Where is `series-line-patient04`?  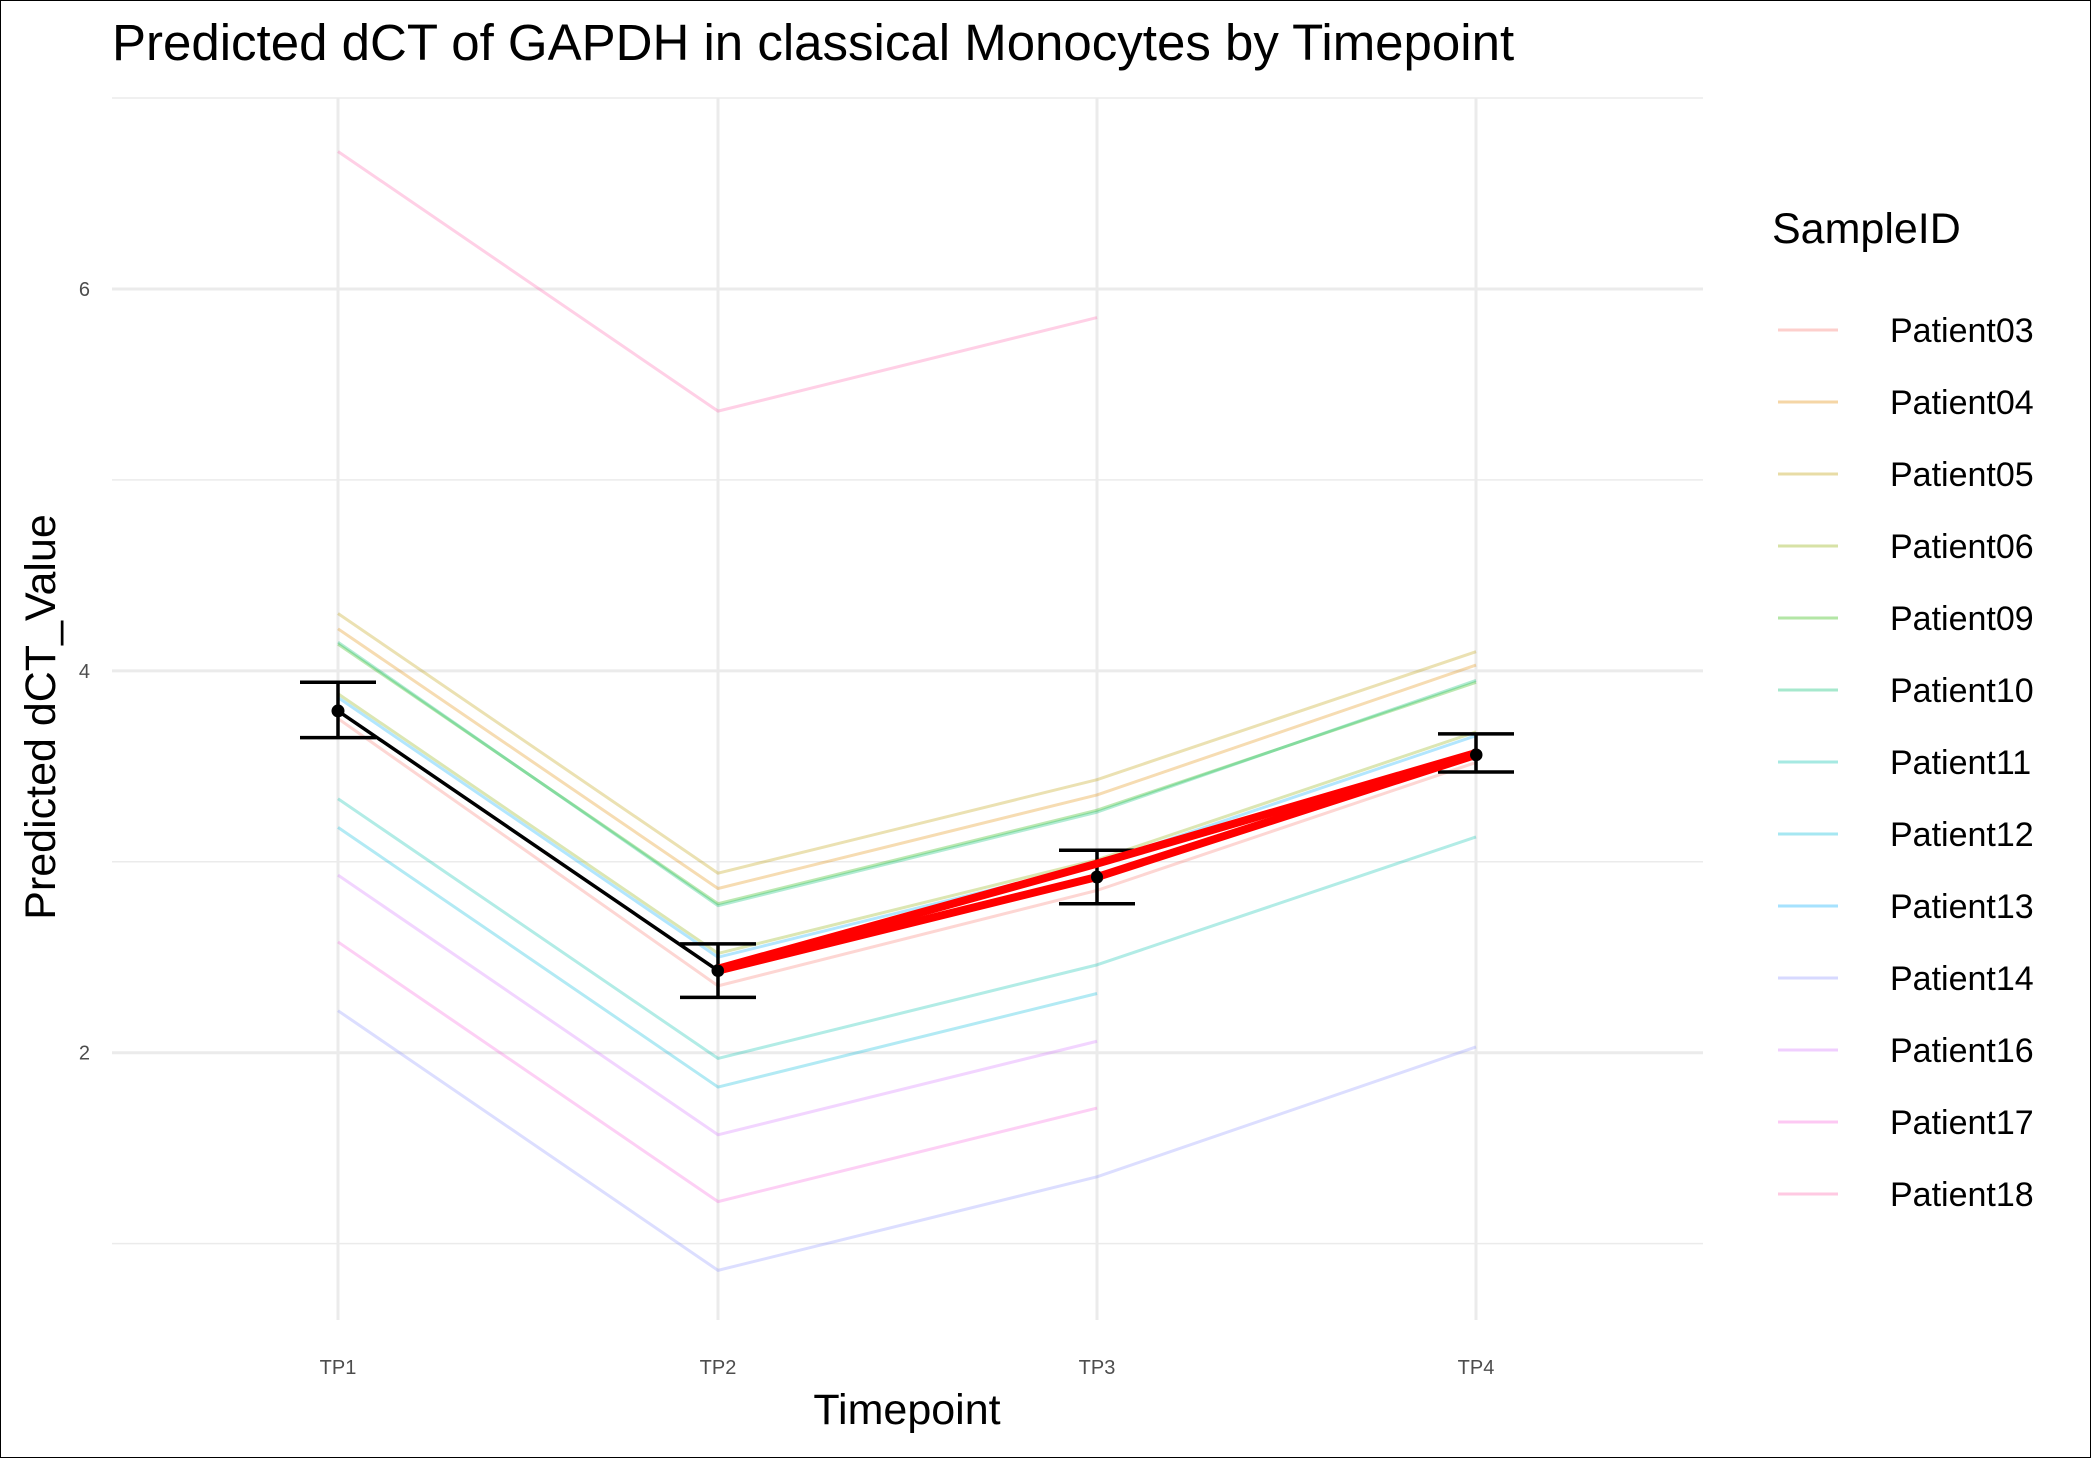
series-line-patient04 is located at coordinates (907, 758).